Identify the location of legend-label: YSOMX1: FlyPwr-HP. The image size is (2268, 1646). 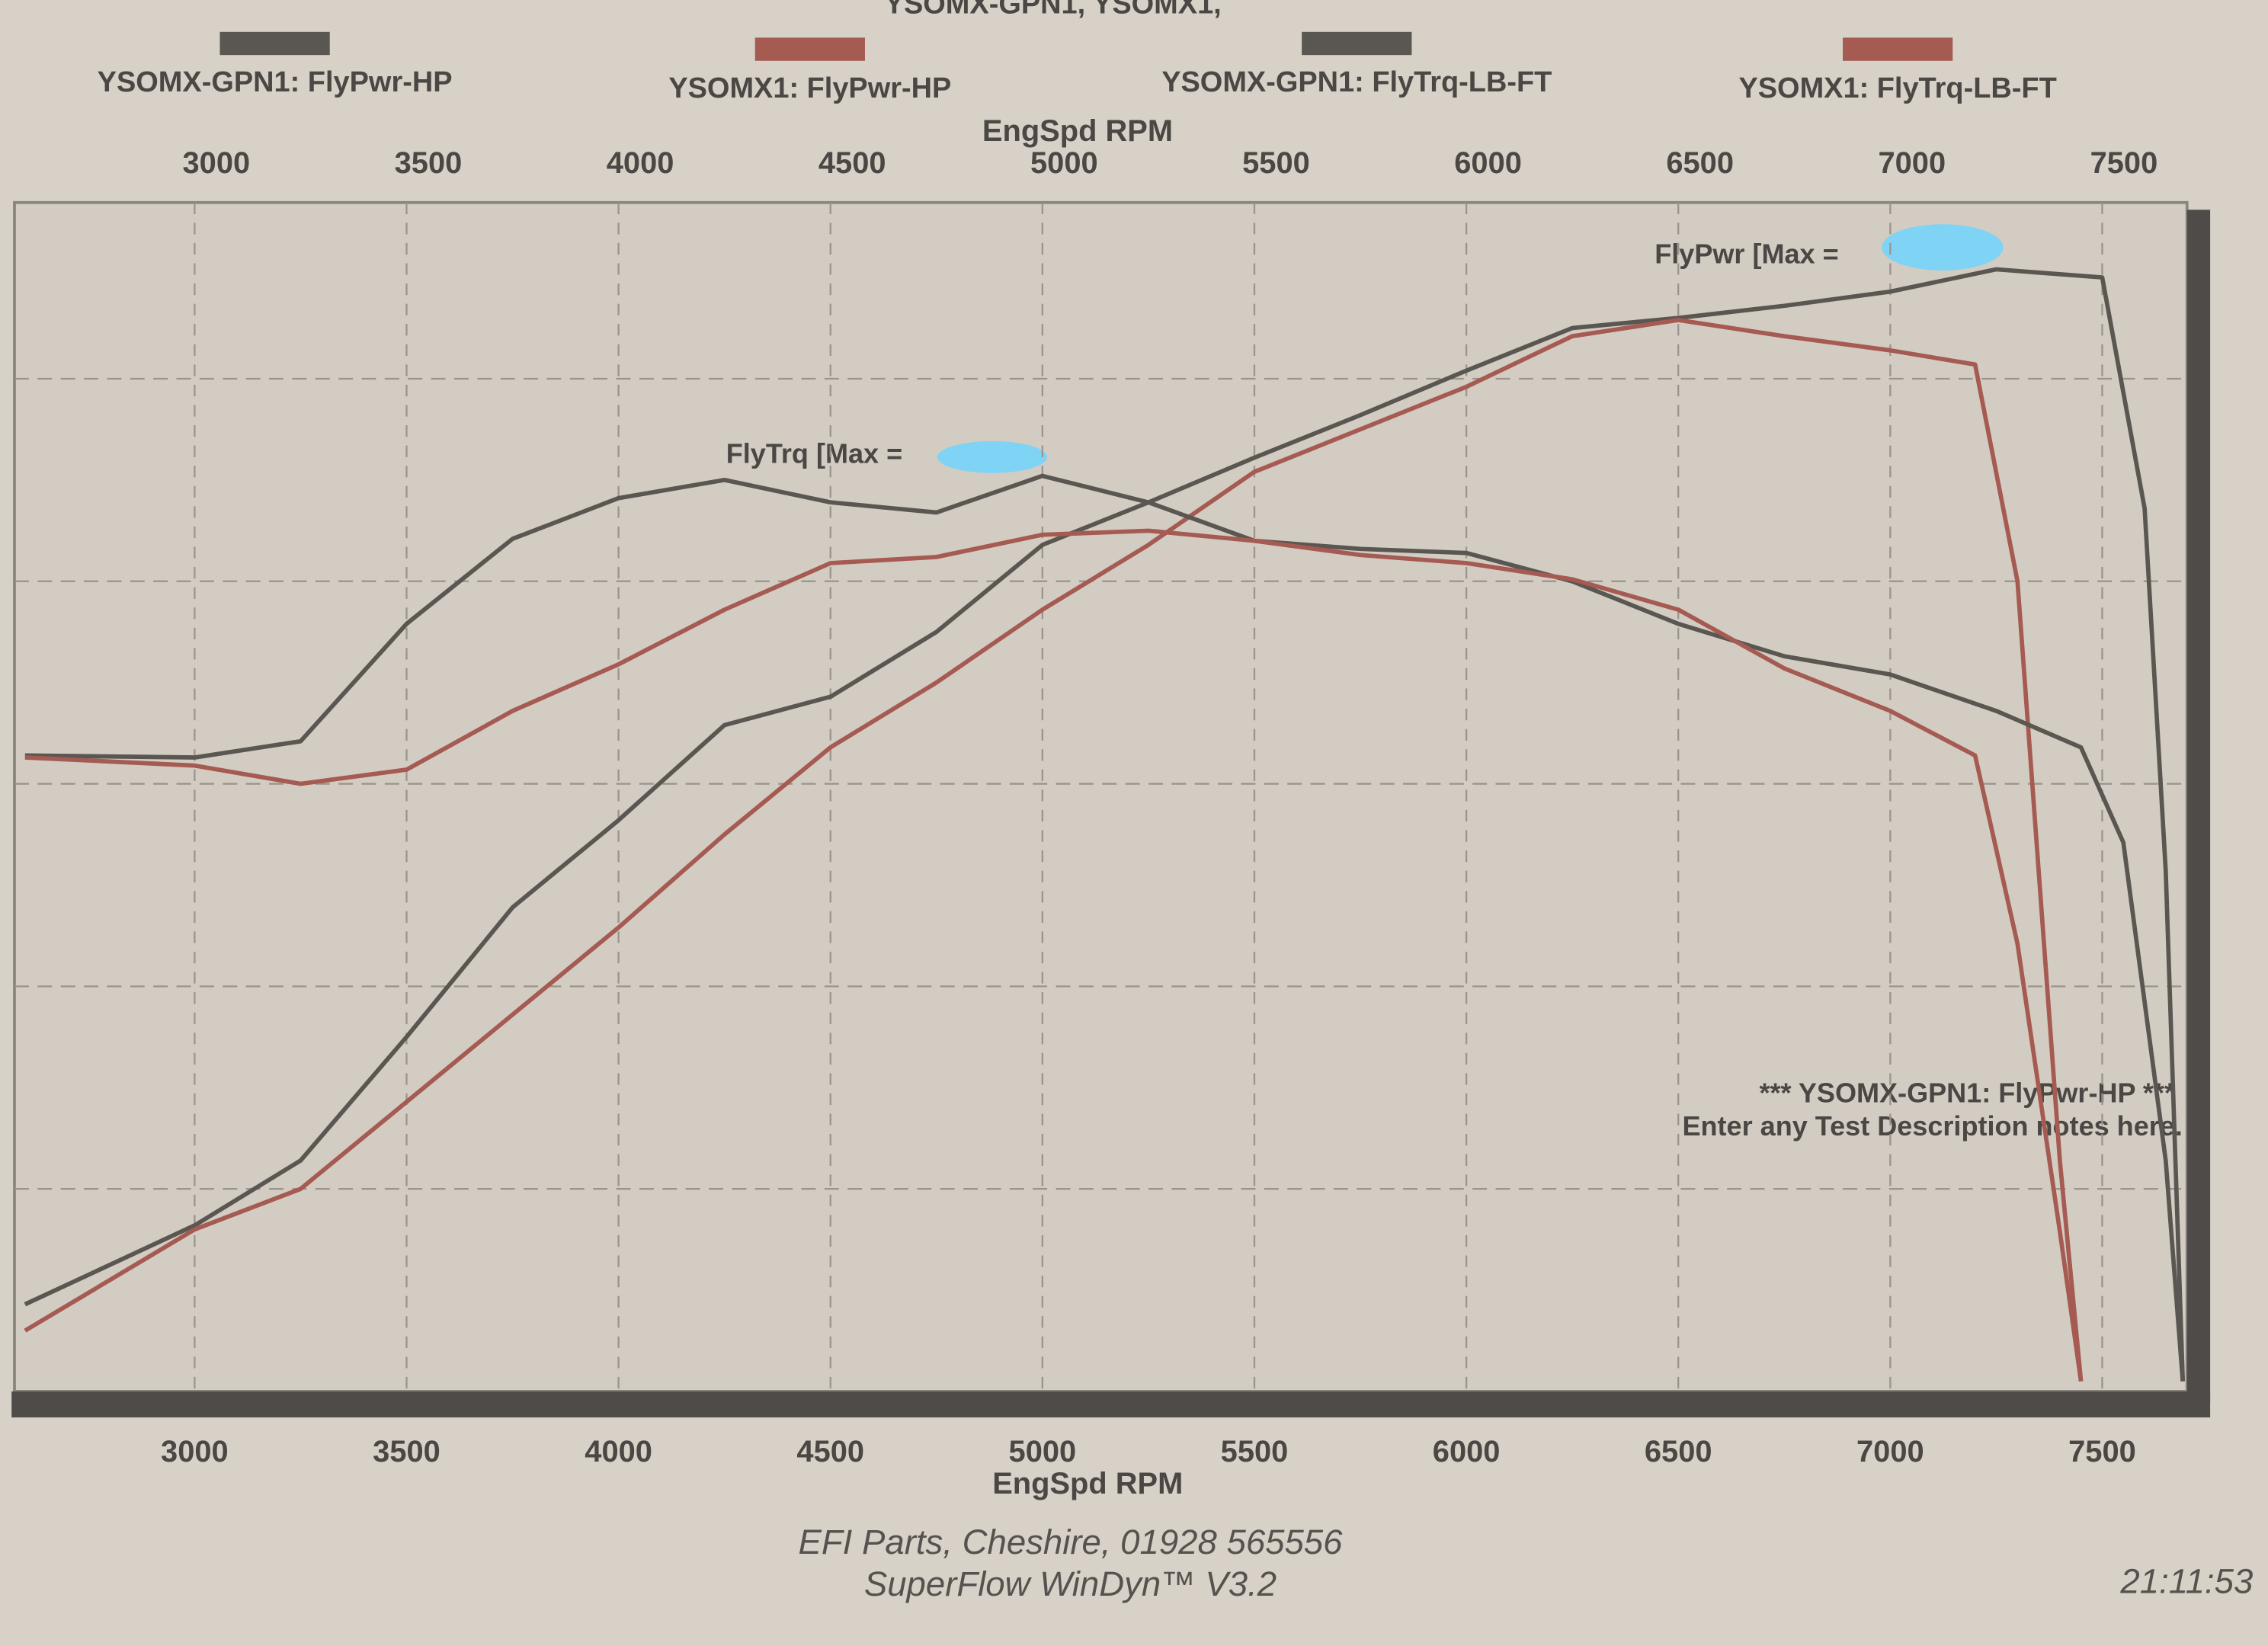
(809, 88).